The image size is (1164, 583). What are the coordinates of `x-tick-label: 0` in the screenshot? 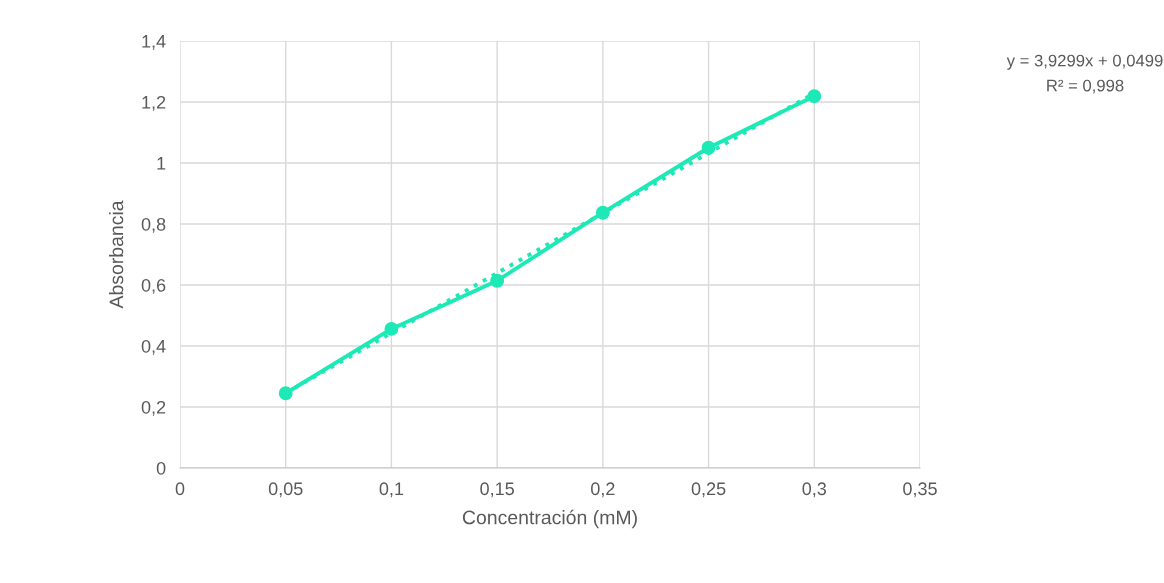 It's located at (180, 489).